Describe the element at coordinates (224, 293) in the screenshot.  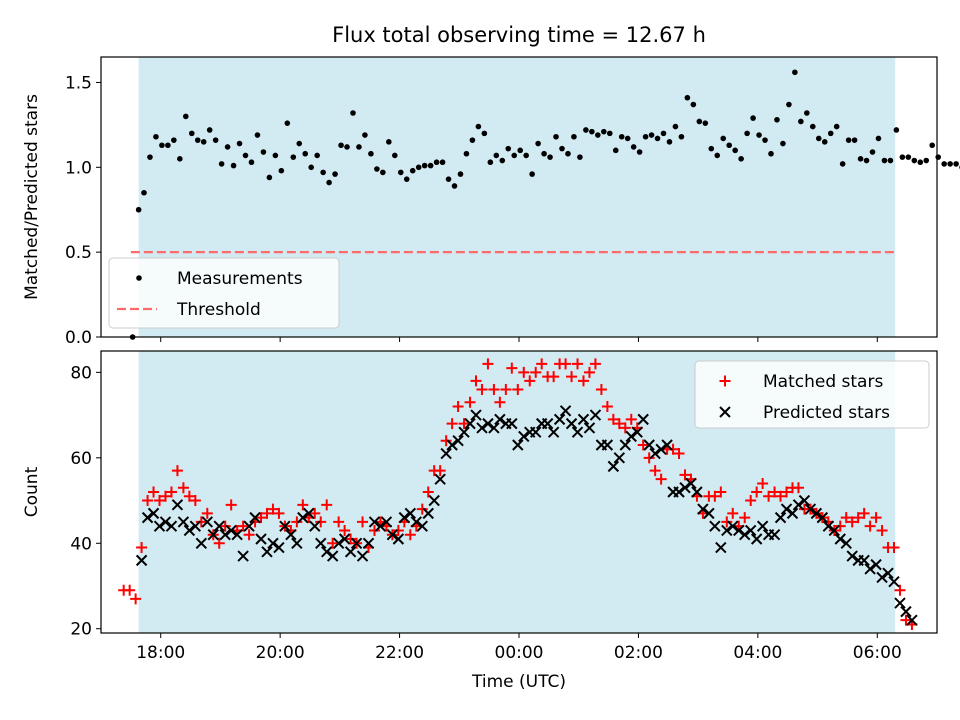
I see `legend: Measurements Threshold` at that location.